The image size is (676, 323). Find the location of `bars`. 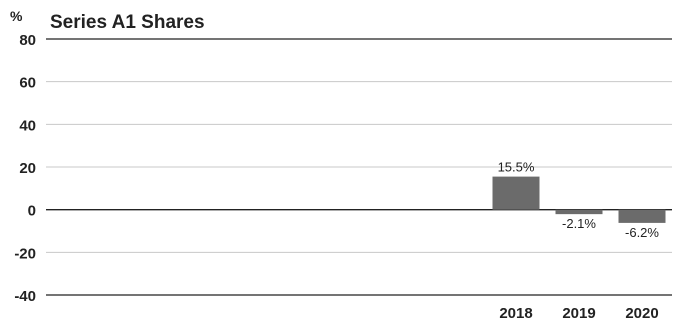

bars is located at coordinates (579, 199).